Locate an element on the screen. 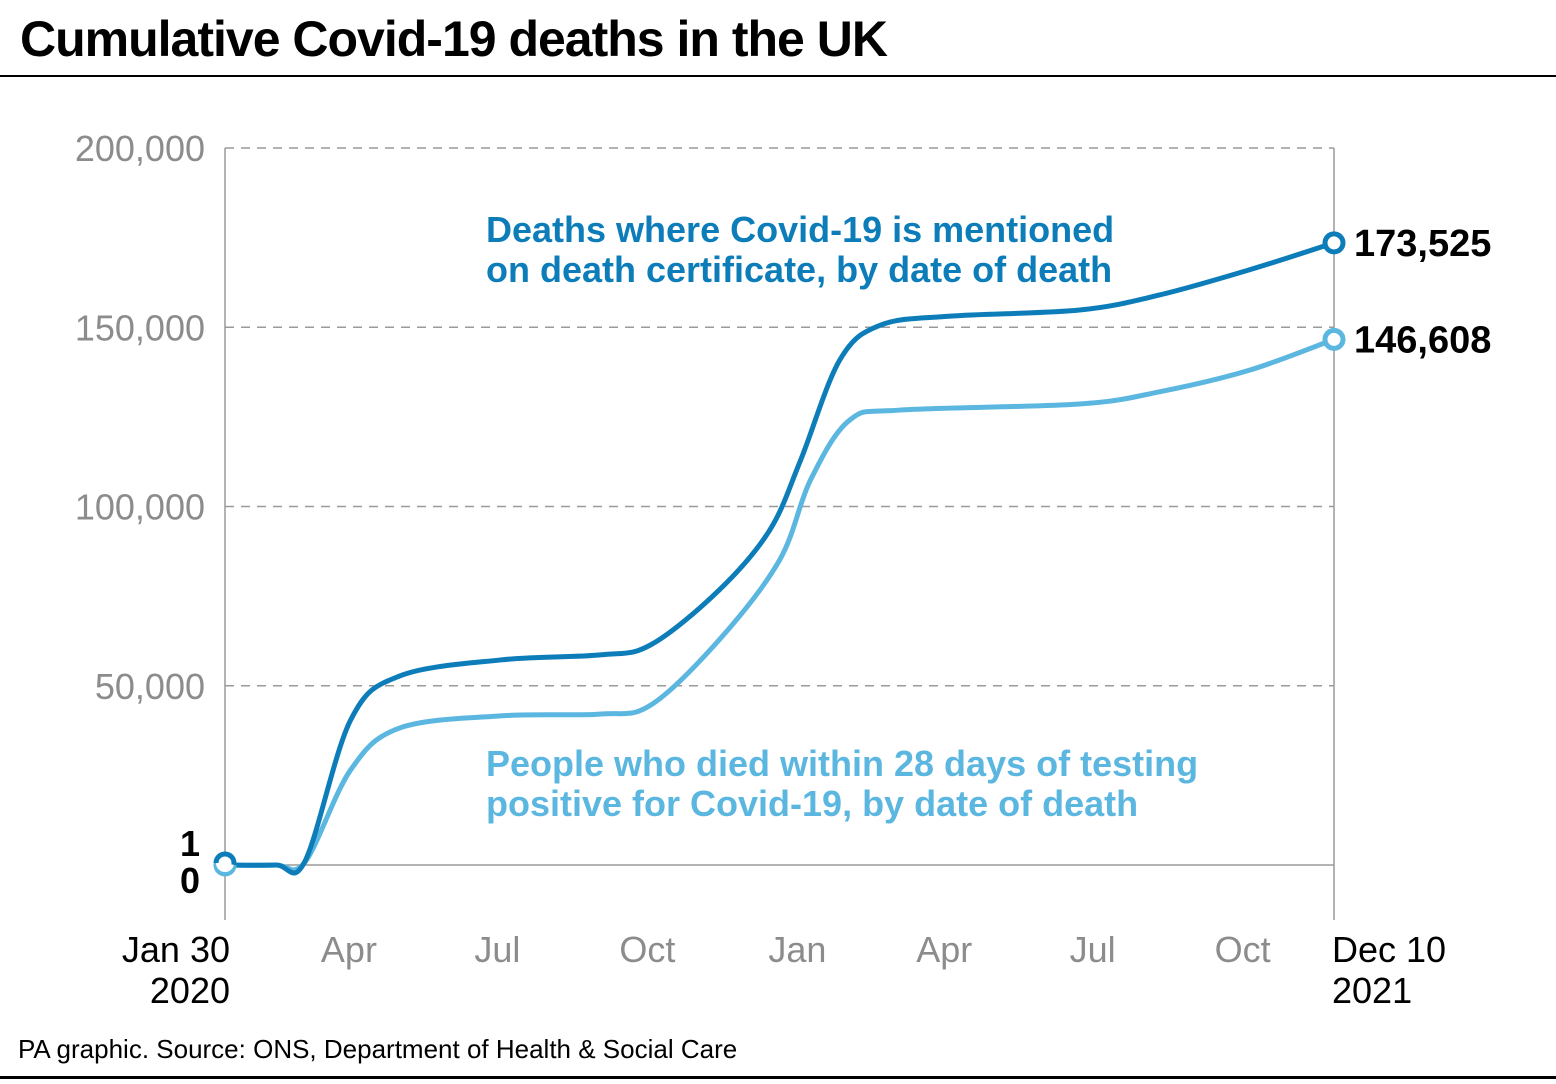  end-value-label: 146,608 is located at coordinates (1422, 340).